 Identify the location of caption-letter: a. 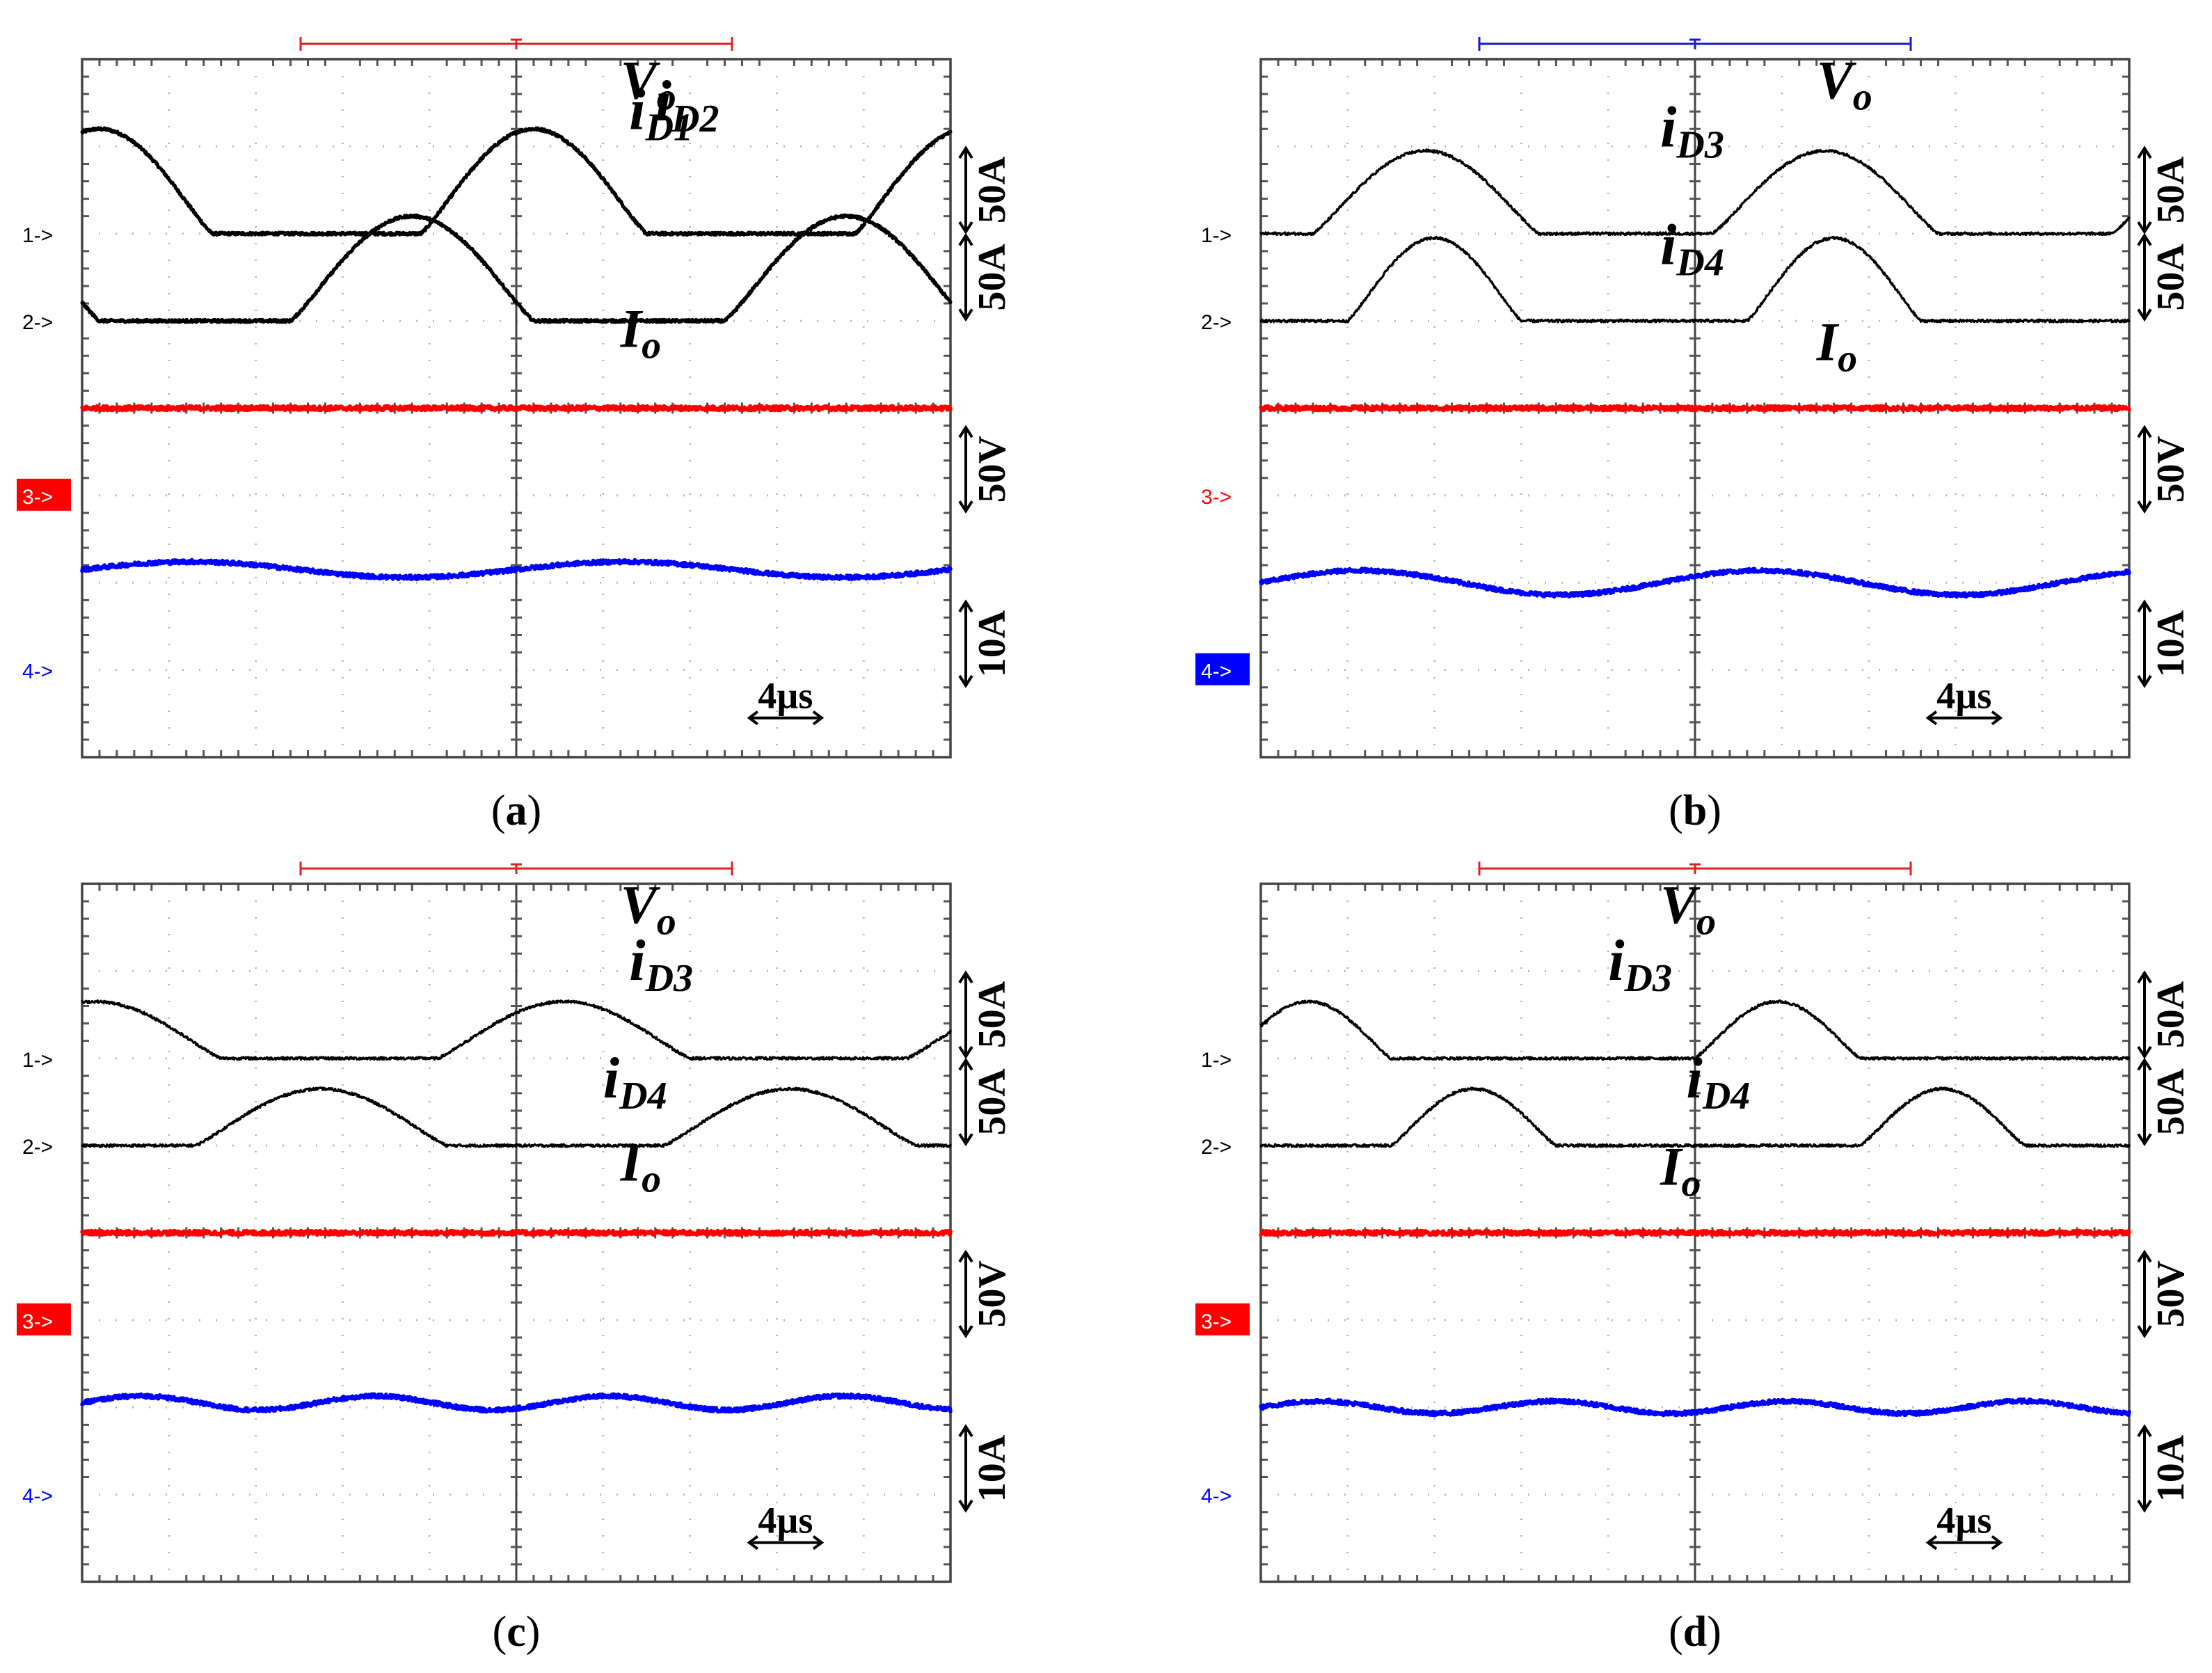
(516, 810).